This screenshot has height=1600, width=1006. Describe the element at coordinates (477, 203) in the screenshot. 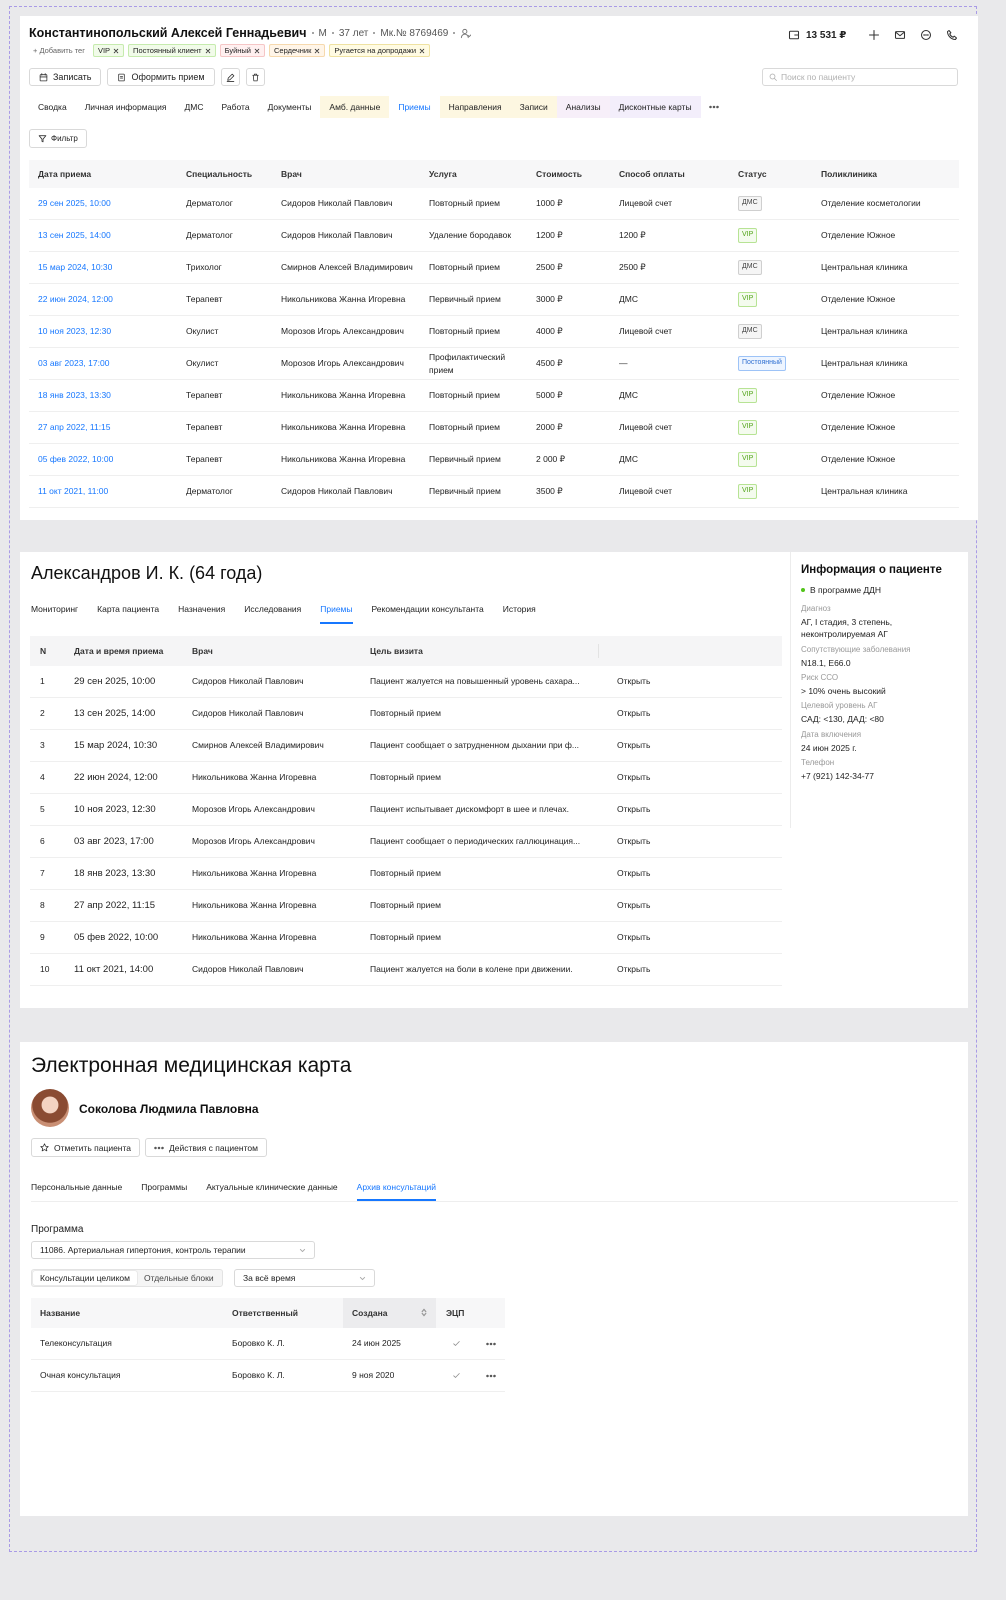

I see `table-cell: Повторный прием` at that location.